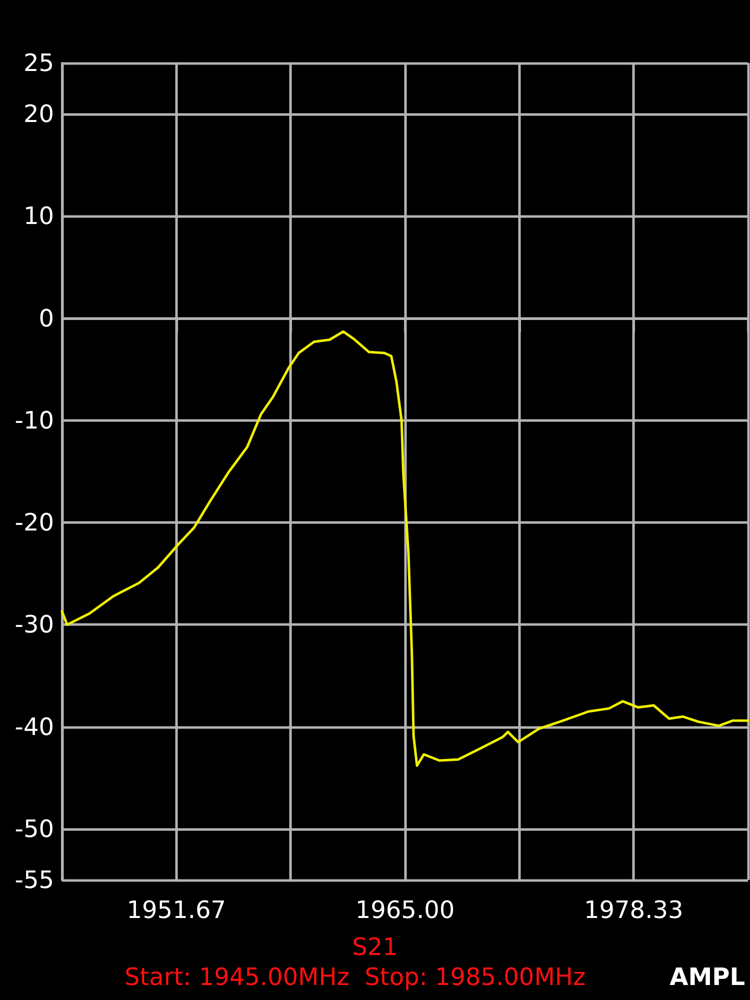 The height and width of the screenshot is (1000, 750). What do you see at coordinates (405, 910) in the screenshot?
I see `x-tick-label: 1965.00` at bounding box center [405, 910].